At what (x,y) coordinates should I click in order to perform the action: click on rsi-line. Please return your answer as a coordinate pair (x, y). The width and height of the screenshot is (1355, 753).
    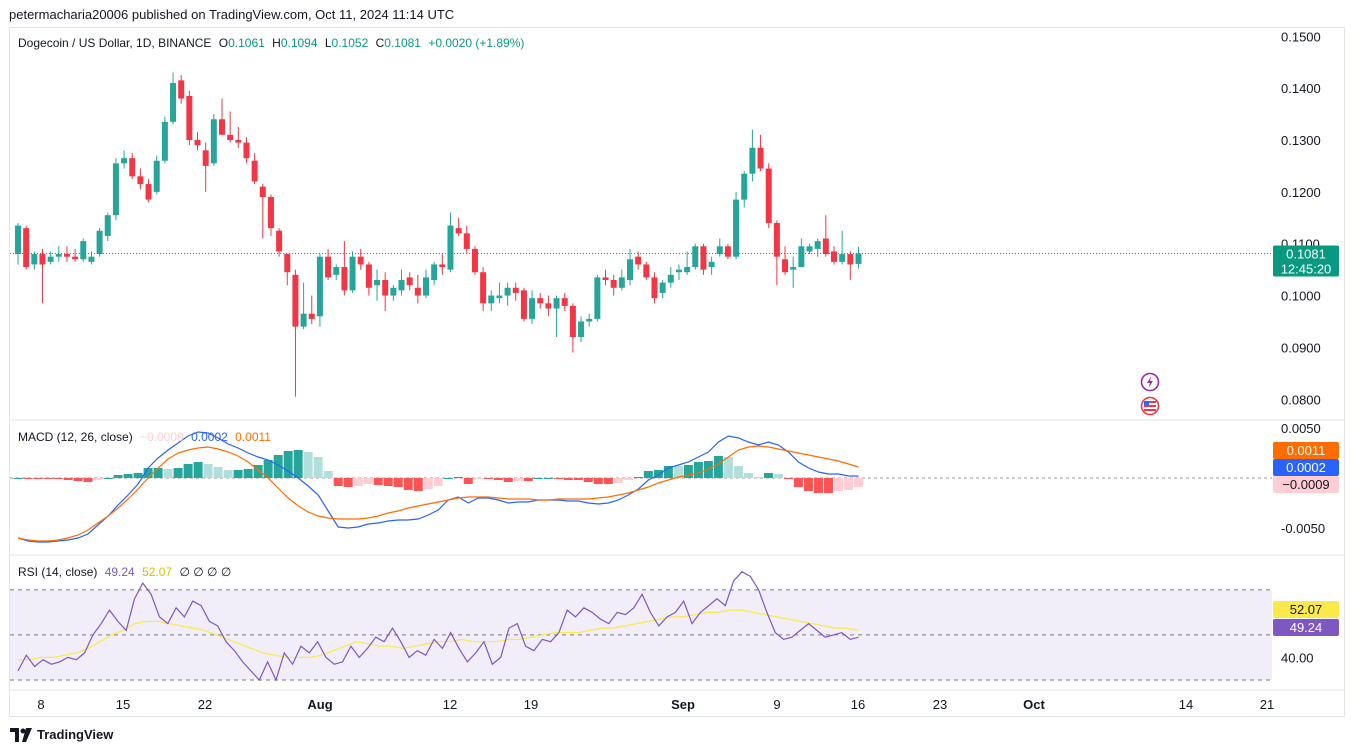
    Looking at the image, I should click on (438, 626).